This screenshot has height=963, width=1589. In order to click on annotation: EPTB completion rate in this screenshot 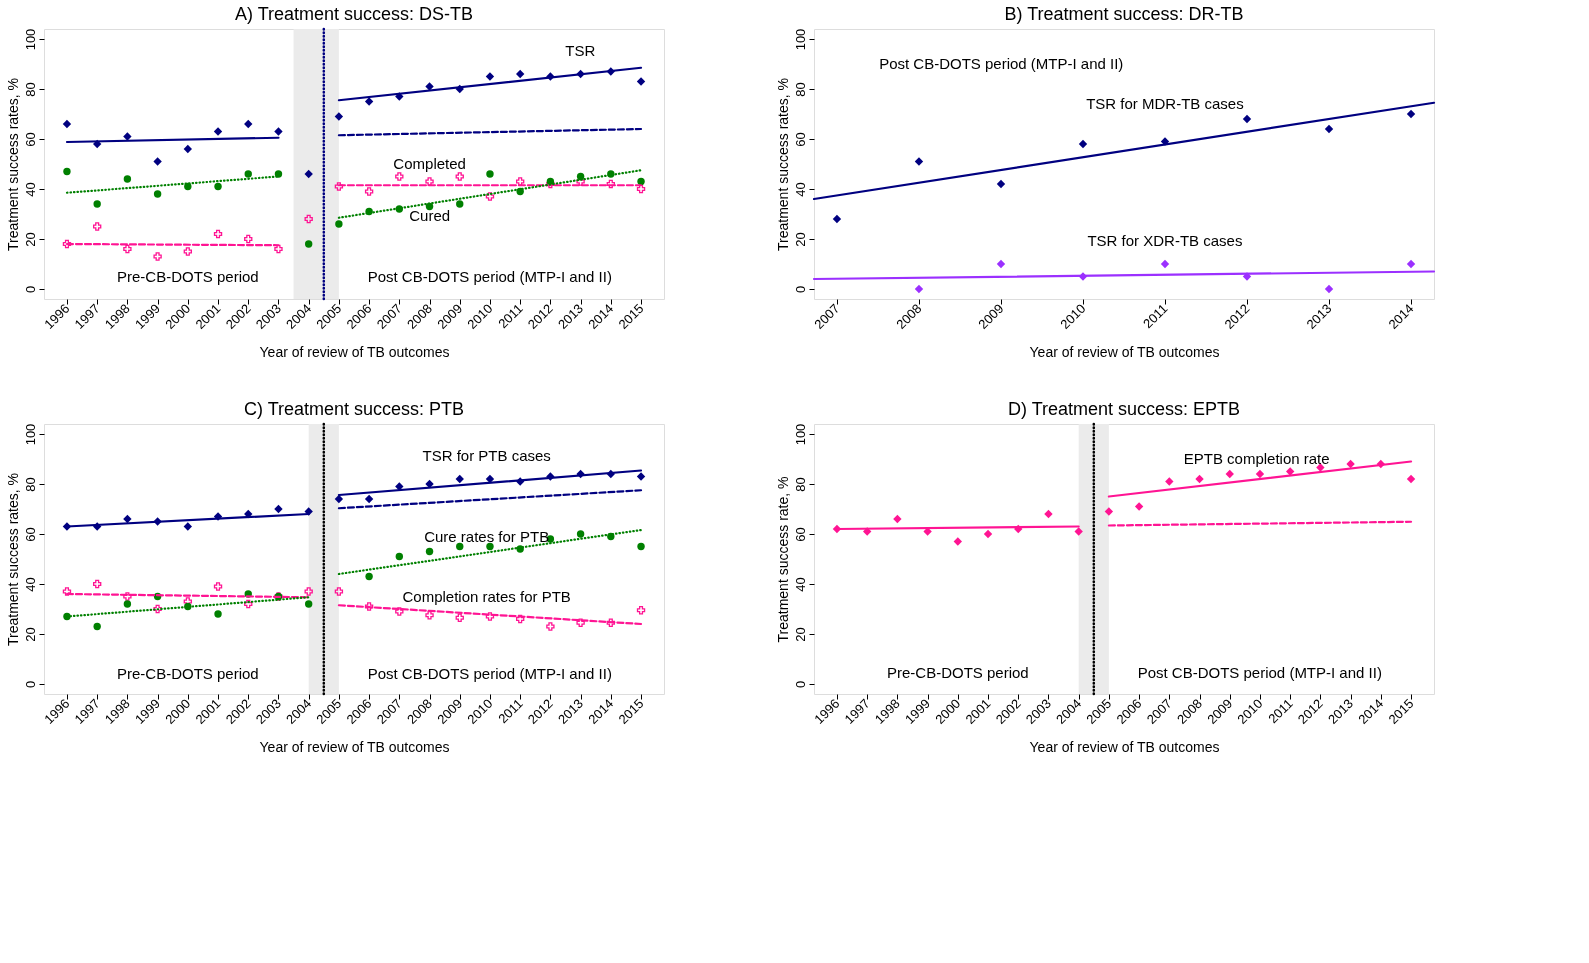, I will do `click(1256, 459)`.